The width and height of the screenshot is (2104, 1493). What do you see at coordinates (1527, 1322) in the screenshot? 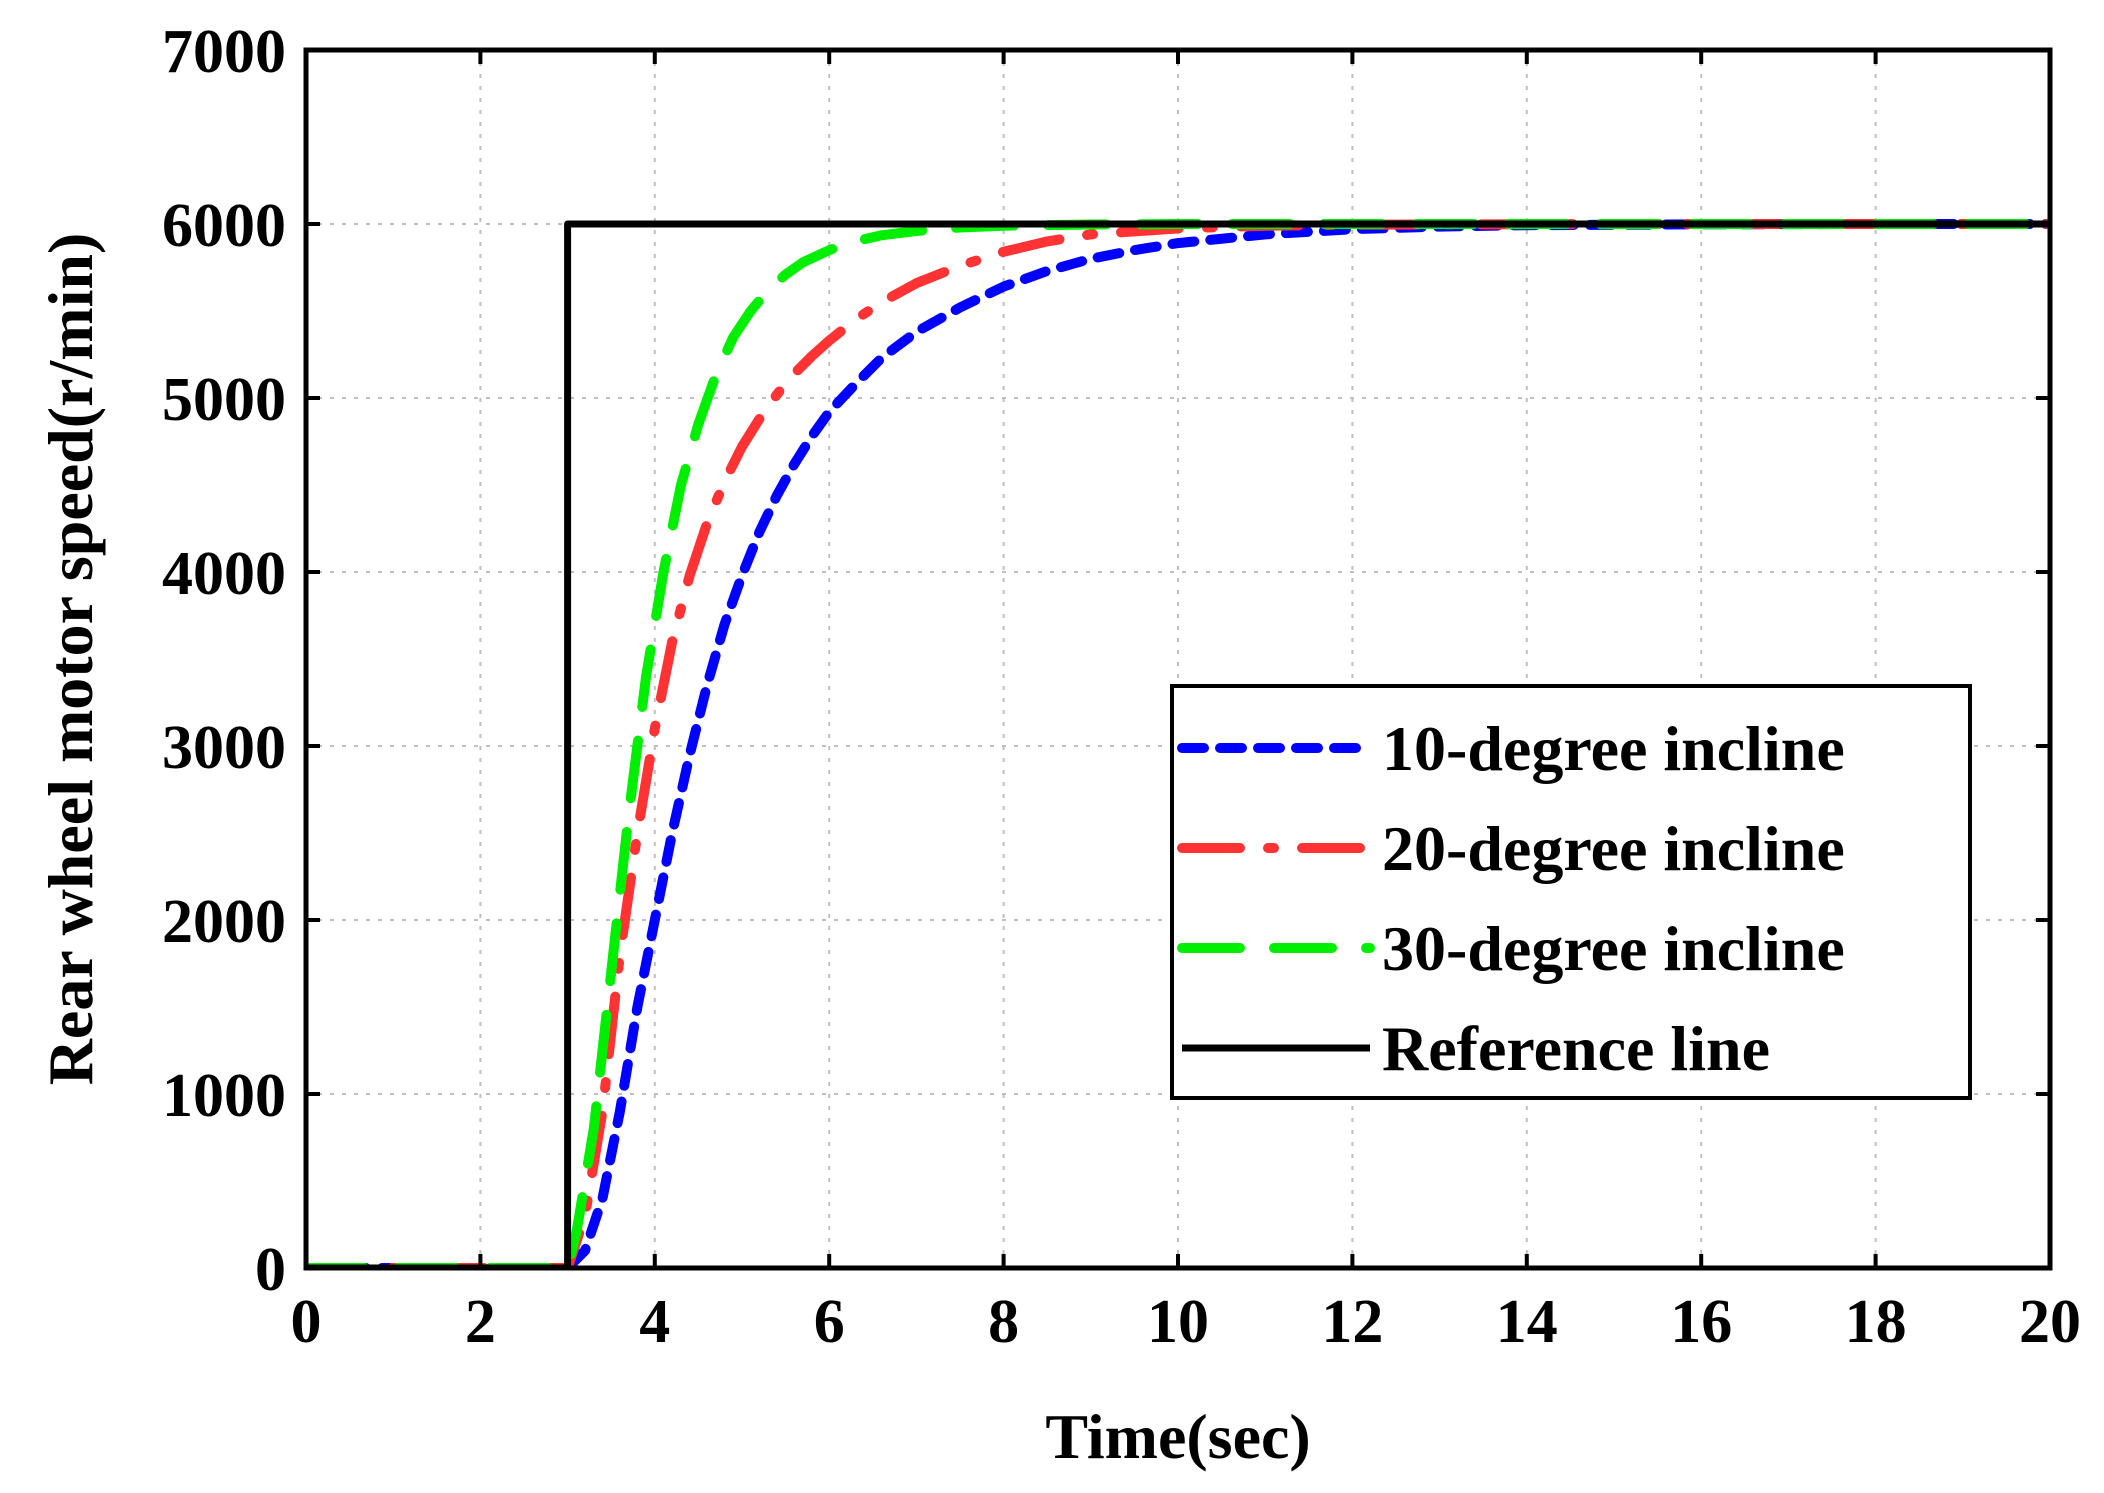
I see `x-tick-label: 14` at bounding box center [1527, 1322].